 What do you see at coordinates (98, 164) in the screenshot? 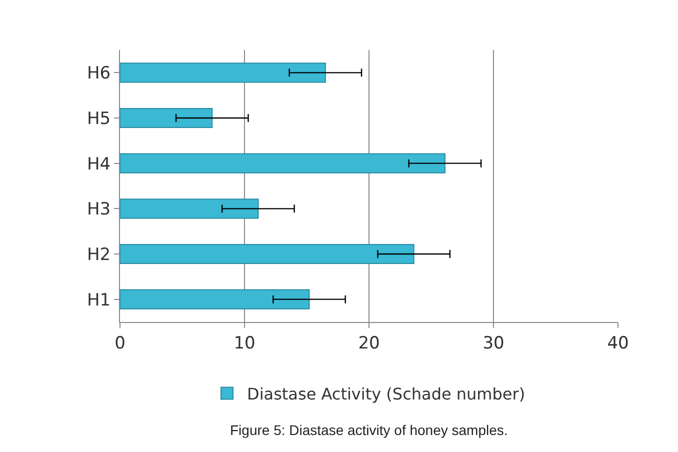
I see `y-tick-label: H4` at bounding box center [98, 164].